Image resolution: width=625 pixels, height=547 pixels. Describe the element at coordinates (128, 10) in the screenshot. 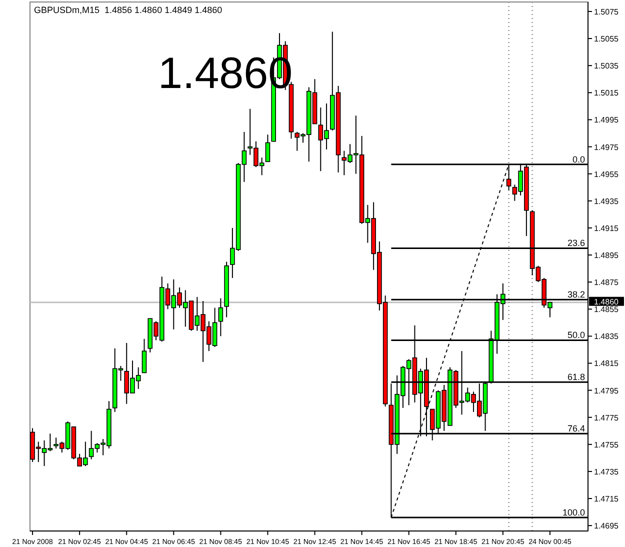

I see `chart-title: GBPUSDm,M15 1.4856 1.4860 1.4849 1.4860` at that location.